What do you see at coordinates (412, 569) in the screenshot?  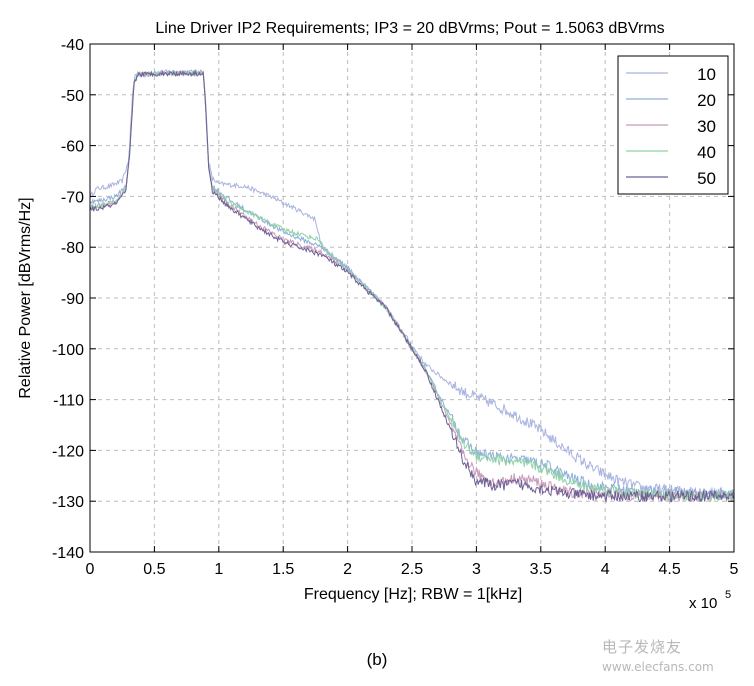 I see `x-tick-label: 2.5` at bounding box center [412, 569].